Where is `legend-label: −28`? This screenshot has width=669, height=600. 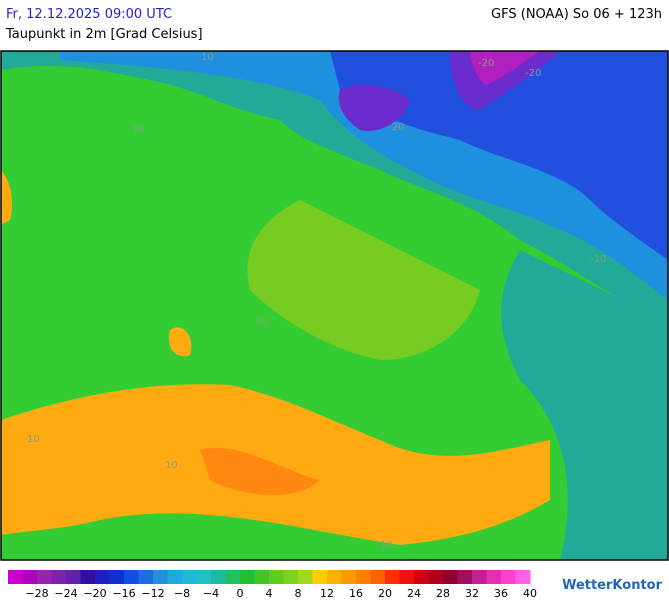 legend-label: −28 is located at coordinates (36, 593).